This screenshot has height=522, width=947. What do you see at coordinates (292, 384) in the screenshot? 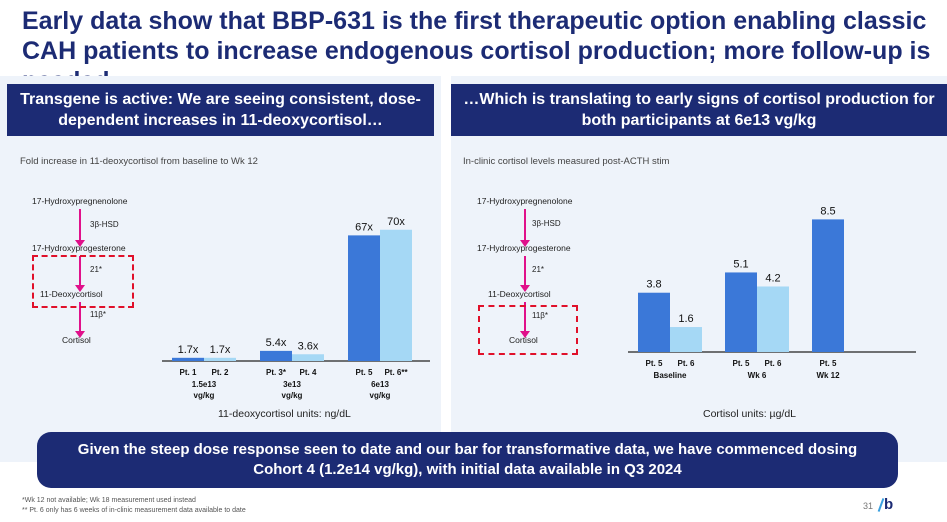
I see `group-label: 3e13` at bounding box center [292, 384].